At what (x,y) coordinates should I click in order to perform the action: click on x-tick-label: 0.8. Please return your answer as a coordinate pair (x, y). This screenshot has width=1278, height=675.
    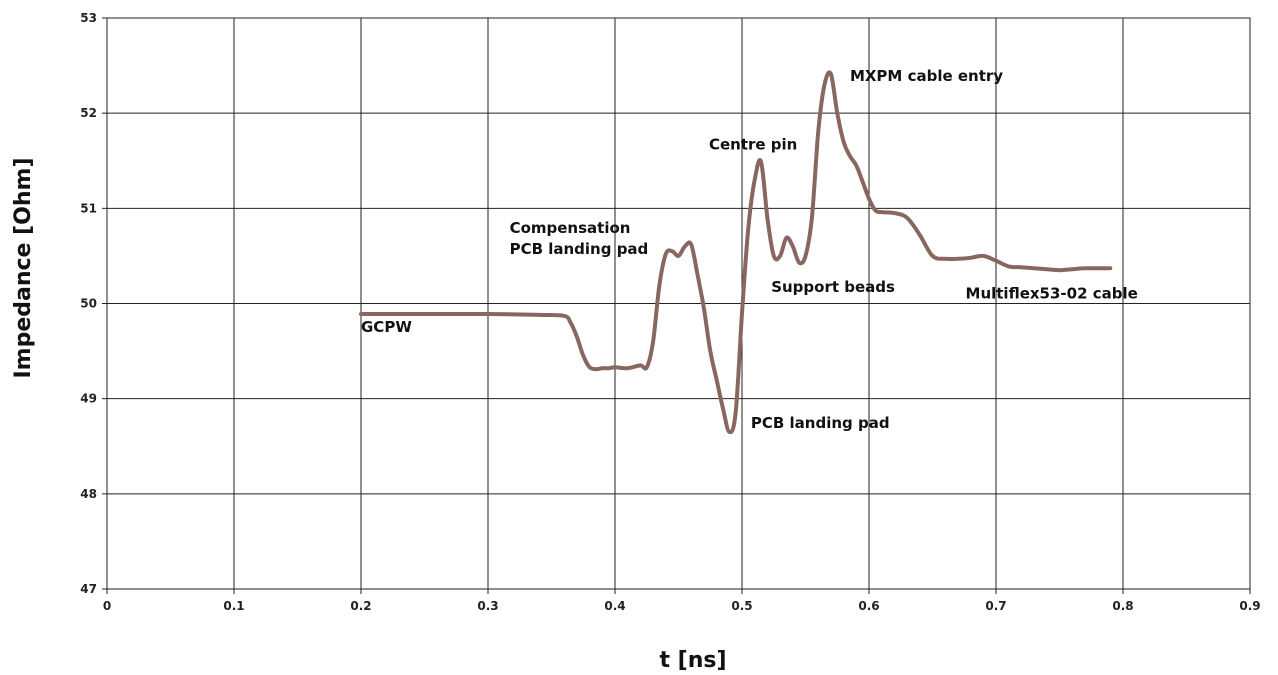
    Looking at the image, I should click on (1122, 606).